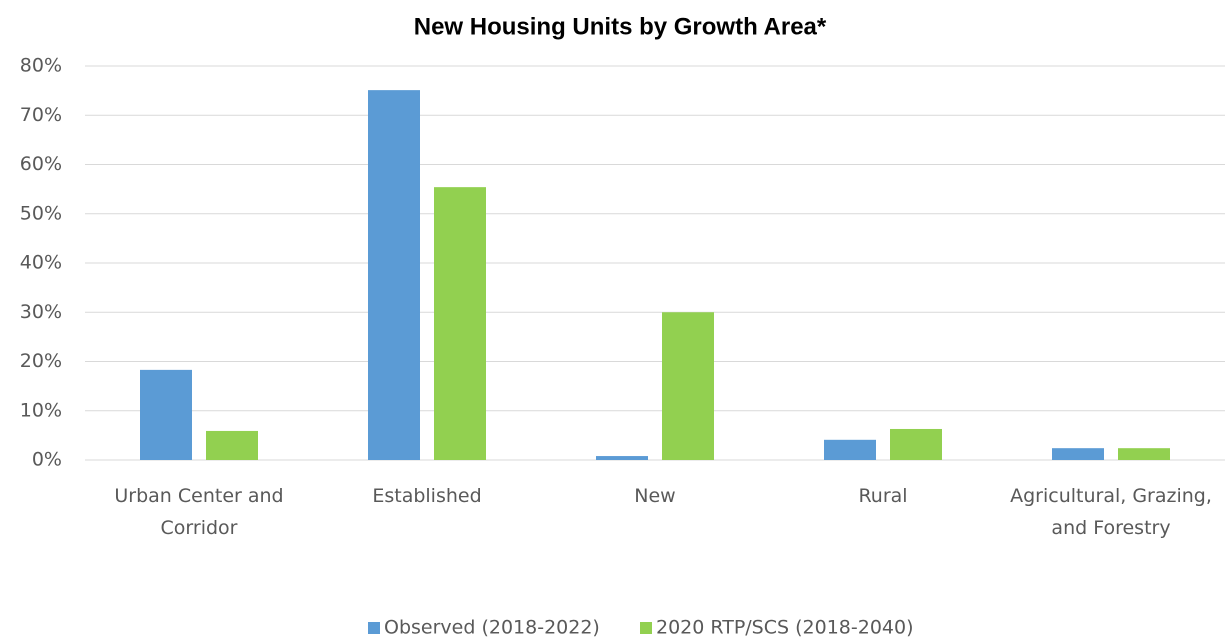  Describe the element at coordinates (47, 460) in the screenshot. I see `y-tick-label: 0%` at that location.